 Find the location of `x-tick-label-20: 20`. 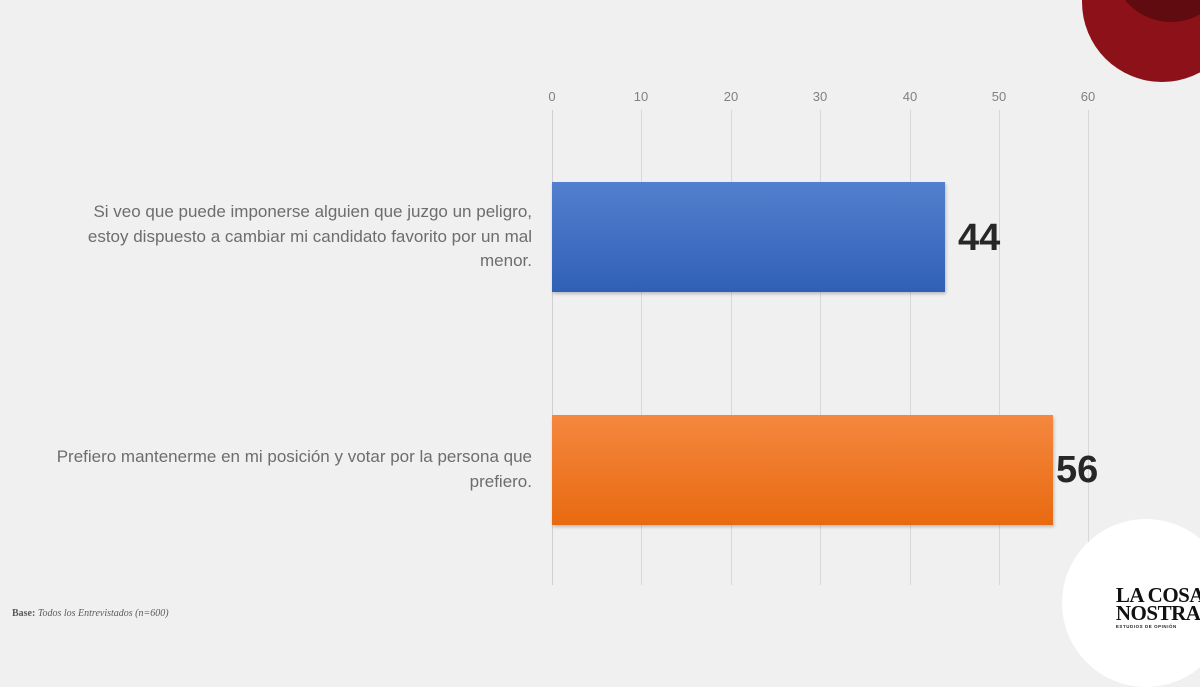

x-tick-label-20: 20 is located at coordinates (731, 96).